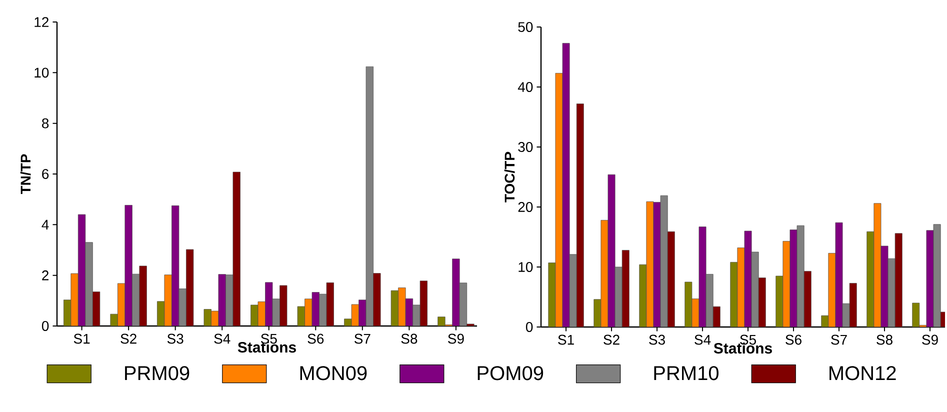  Describe the element at coordinates (686, 373) in the screenshot. I see `legend-label: PRM10` at that location.